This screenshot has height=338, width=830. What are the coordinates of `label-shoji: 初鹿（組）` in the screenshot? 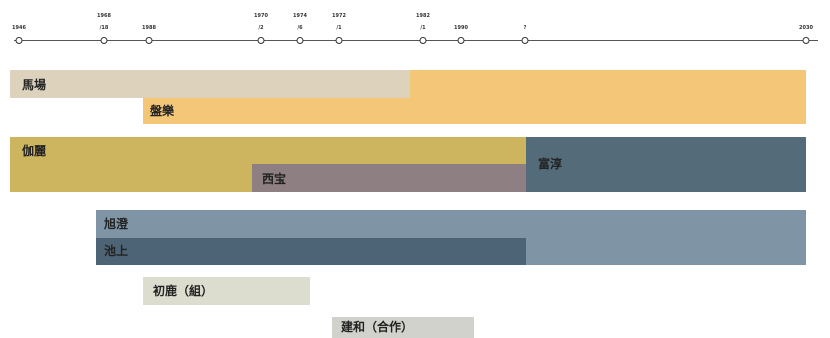 It's located at (183, 291).